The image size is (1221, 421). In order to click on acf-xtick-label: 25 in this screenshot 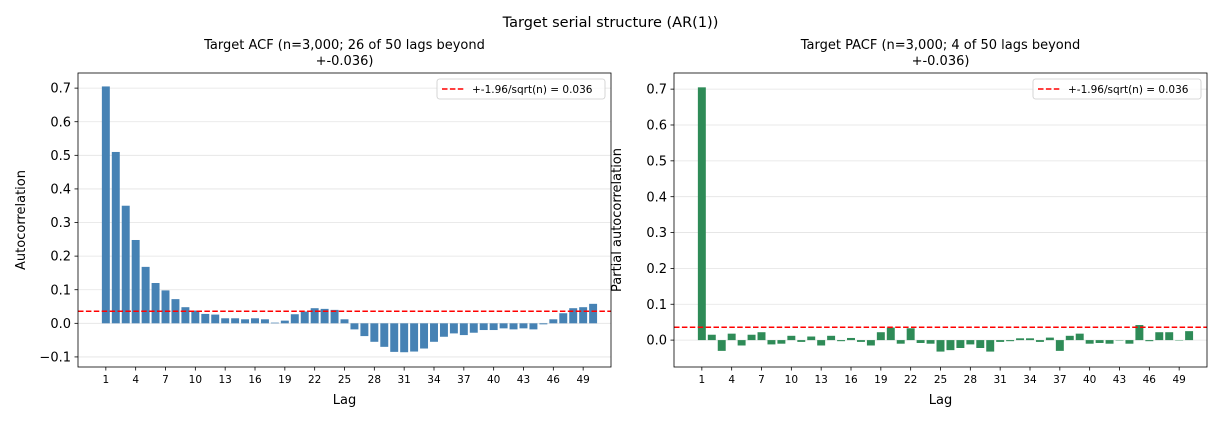, I will do `click(344, 380)`.